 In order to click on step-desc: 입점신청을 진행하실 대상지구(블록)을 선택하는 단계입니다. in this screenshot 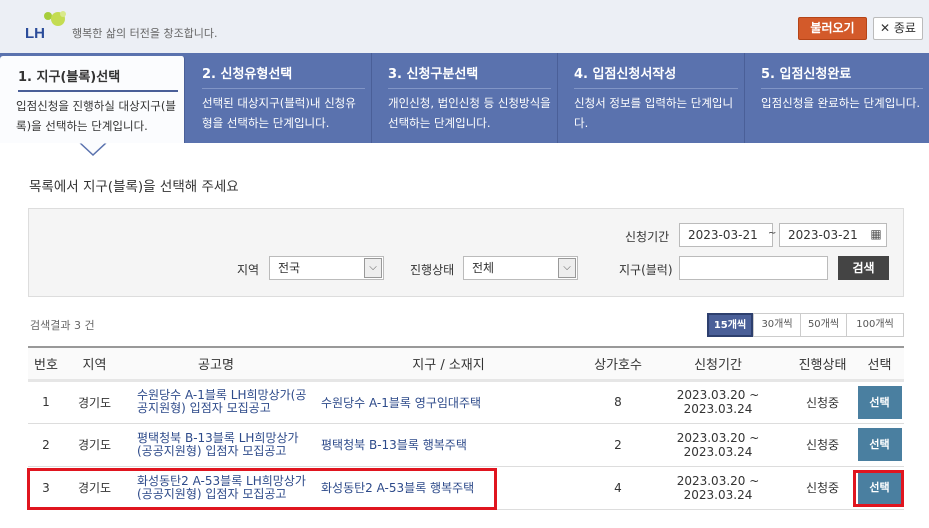, I will do `click(96, 116)`.